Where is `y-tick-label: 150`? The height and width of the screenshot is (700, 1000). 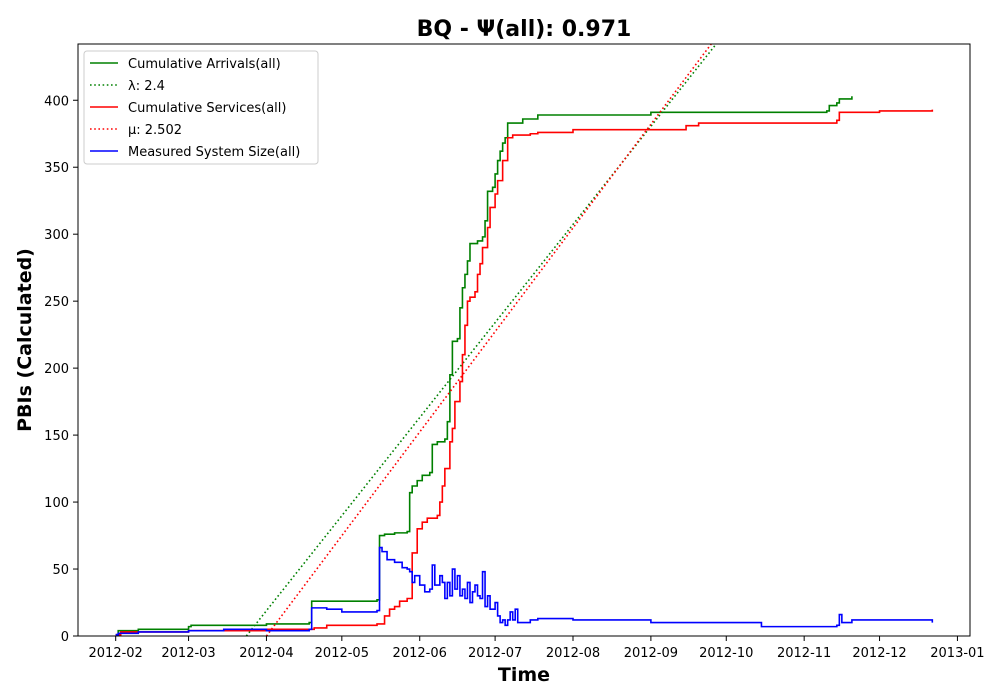
y-tick-label: 150 is located at coordinates (56, 436).